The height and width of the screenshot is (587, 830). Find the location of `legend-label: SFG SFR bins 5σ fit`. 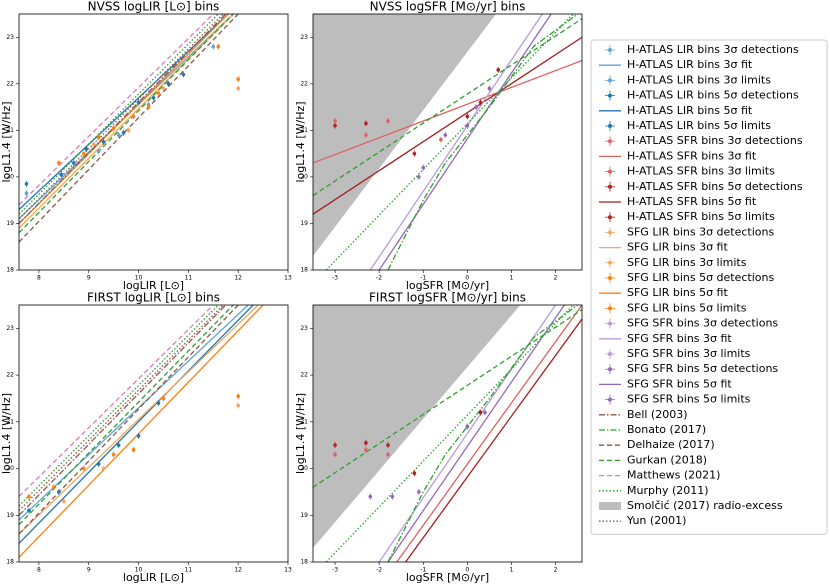

legend-label: SFG SFR bins 5σ fit is located at coordinates (679, 383).